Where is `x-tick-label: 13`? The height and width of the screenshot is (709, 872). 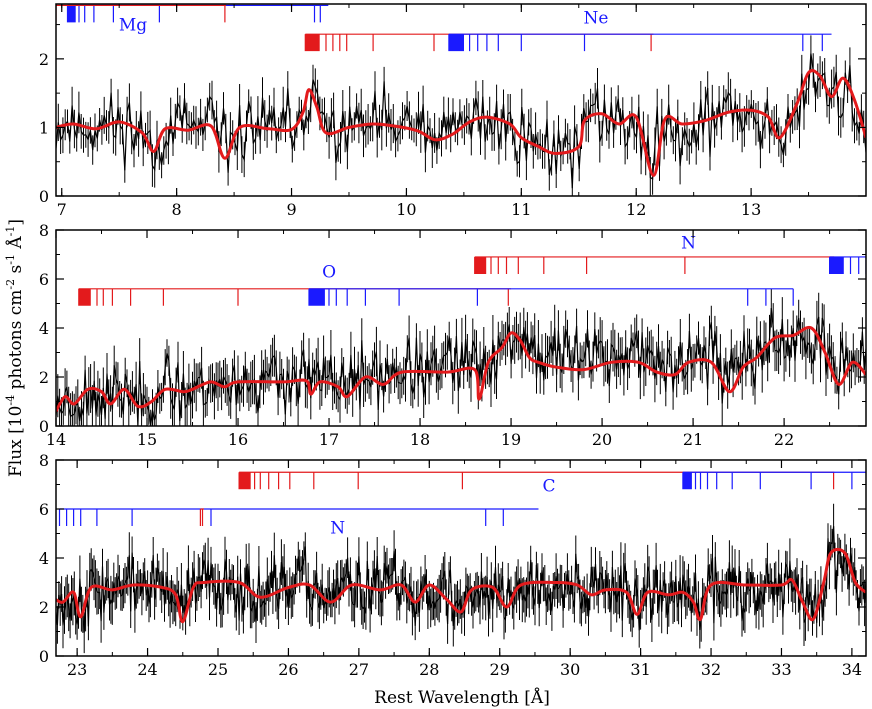
x-tick-label: 13 is located at coordinates (751, 209).